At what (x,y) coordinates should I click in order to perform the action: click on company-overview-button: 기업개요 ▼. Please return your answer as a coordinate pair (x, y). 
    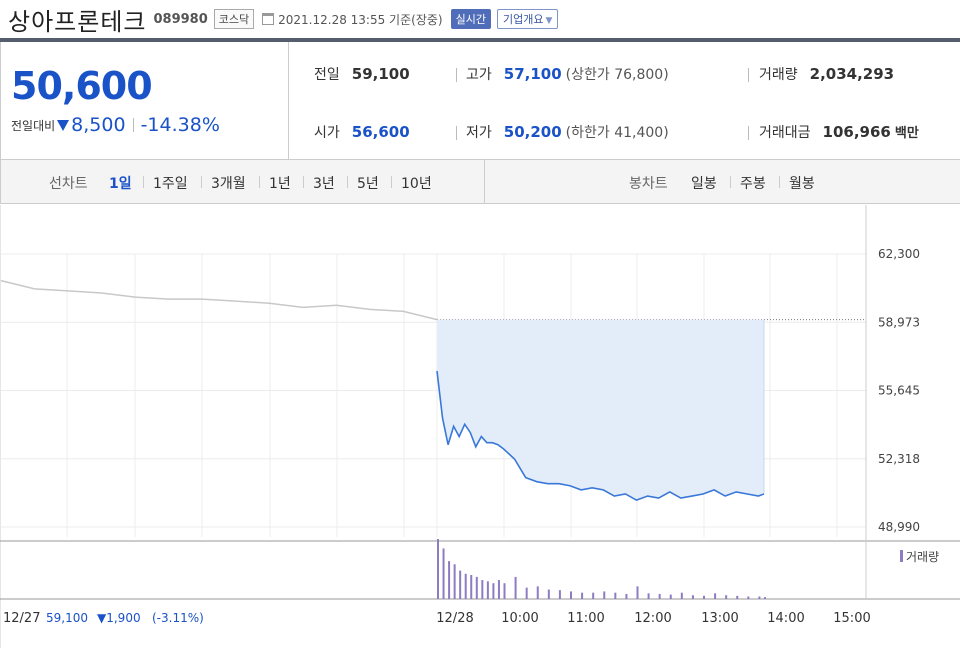
    Looking at the image, I should click on (527, 19).